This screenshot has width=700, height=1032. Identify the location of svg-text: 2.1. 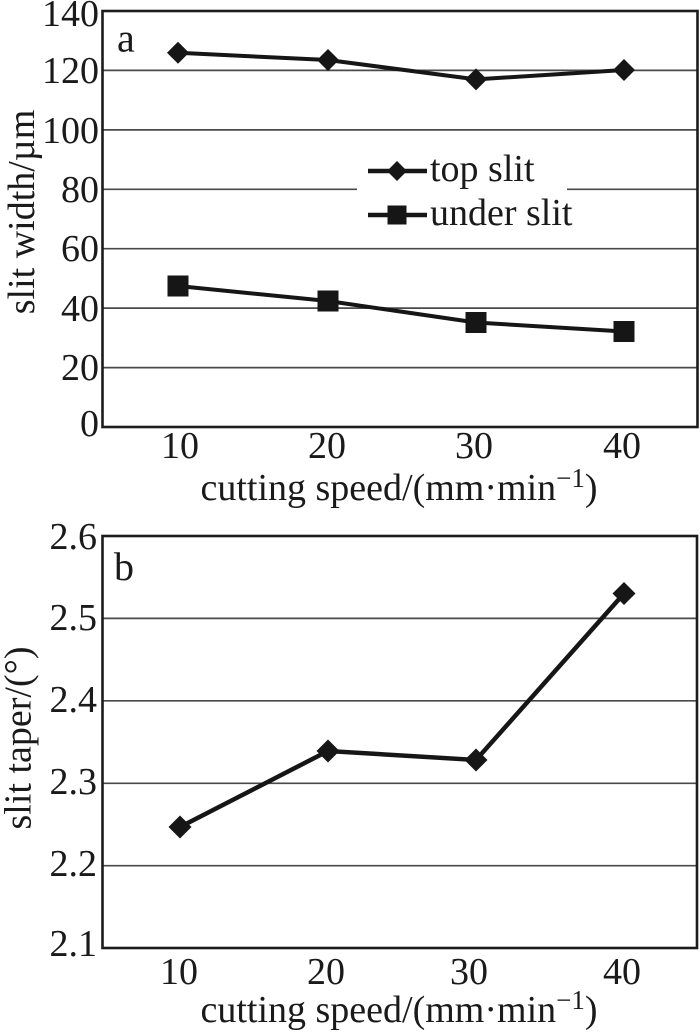
(74, 944).